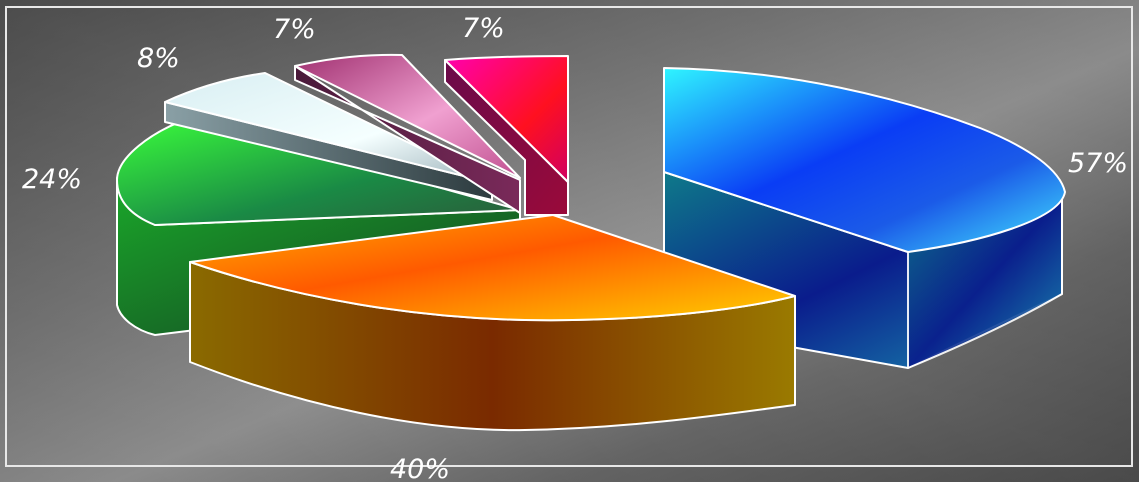 This screenshot has width=1139, height=482. What do you see at coordinates (294, 29) in the screenshot?
I see `data-label-slice-5: 7%` at bounding box center [294, 29].